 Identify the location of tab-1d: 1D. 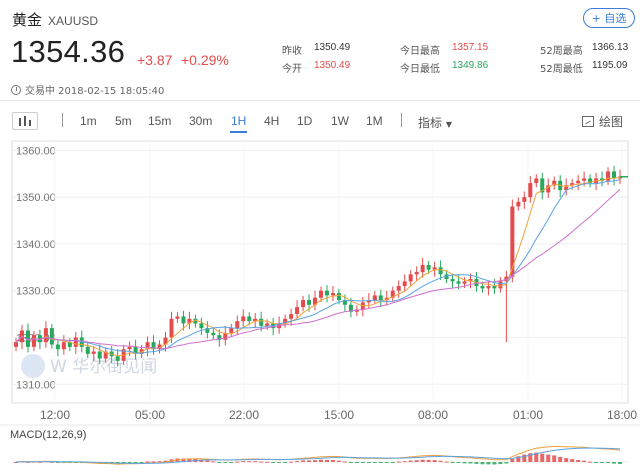
(305, 121).